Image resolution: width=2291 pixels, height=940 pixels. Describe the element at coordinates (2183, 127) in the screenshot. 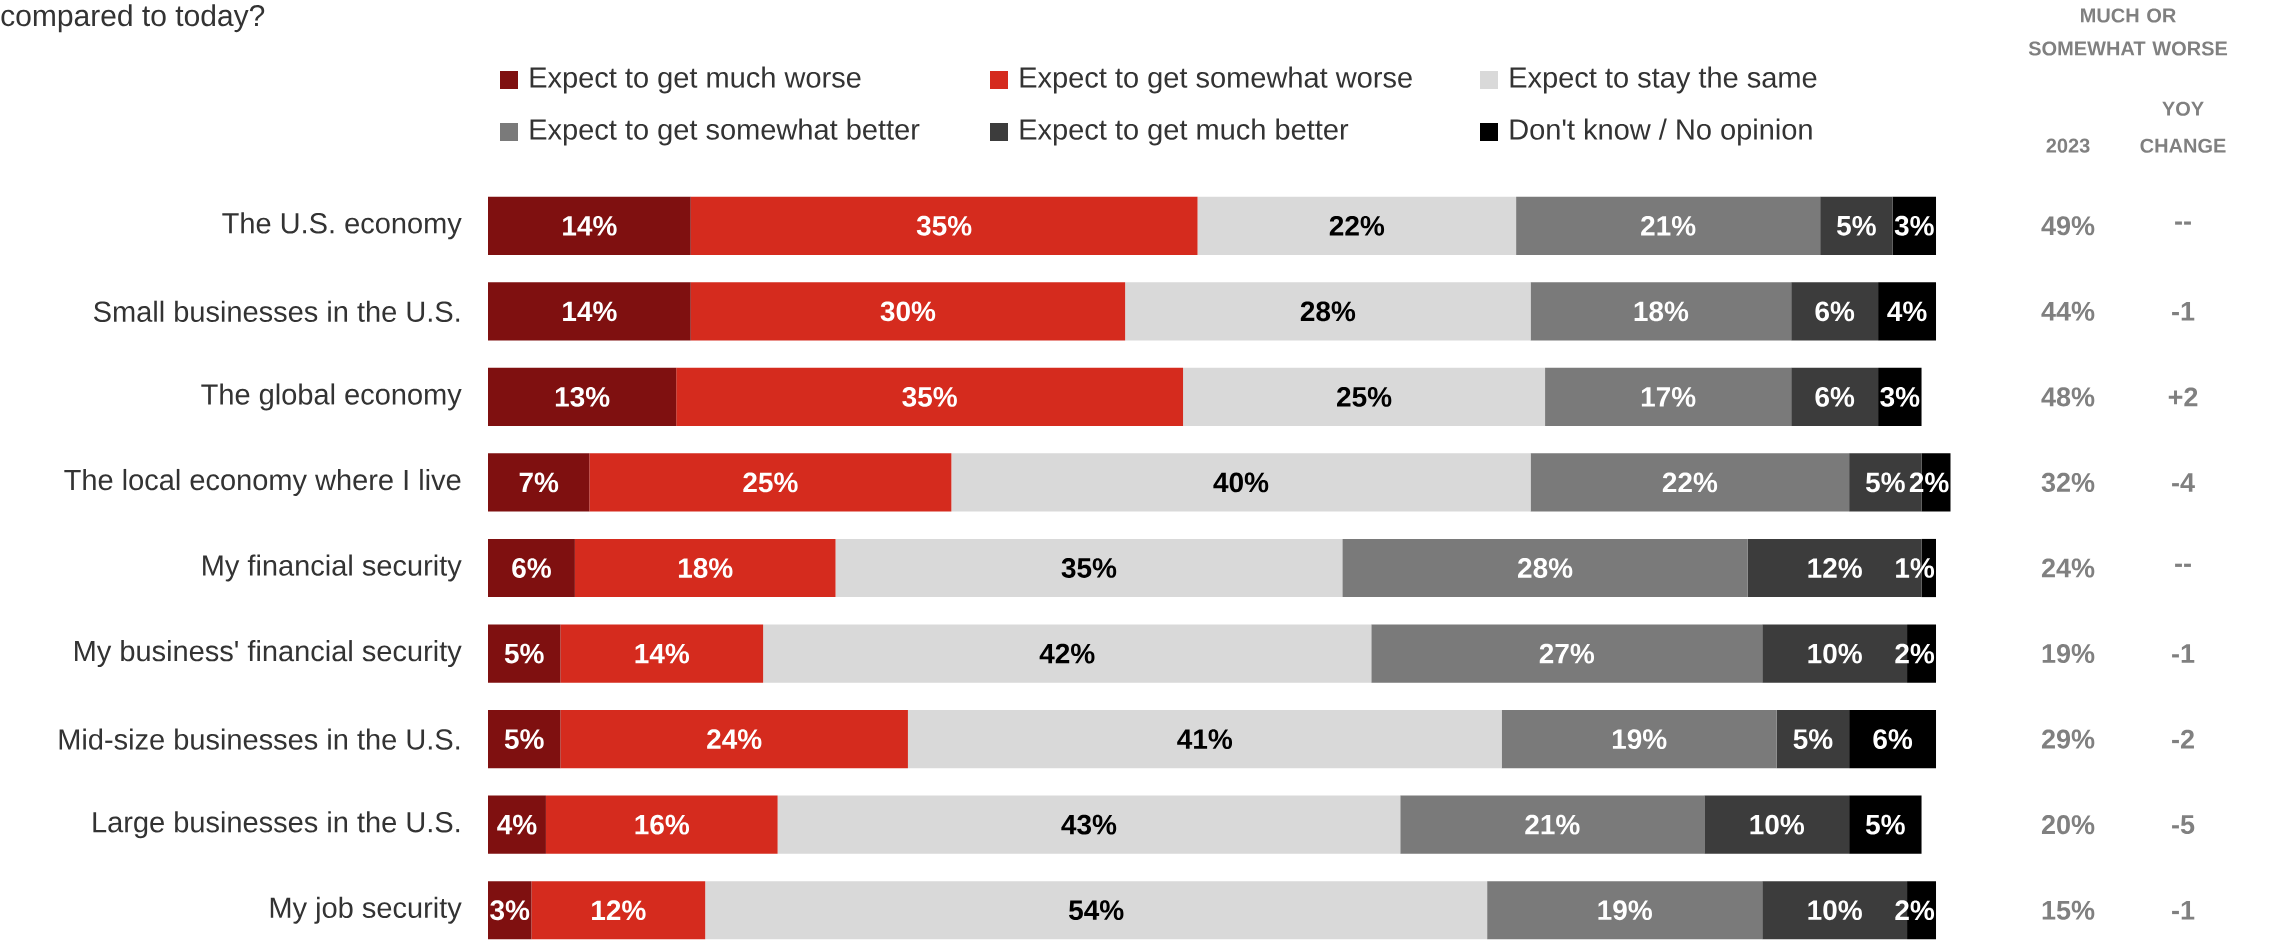

I see `category-label: YOY CHANGE` at that location.